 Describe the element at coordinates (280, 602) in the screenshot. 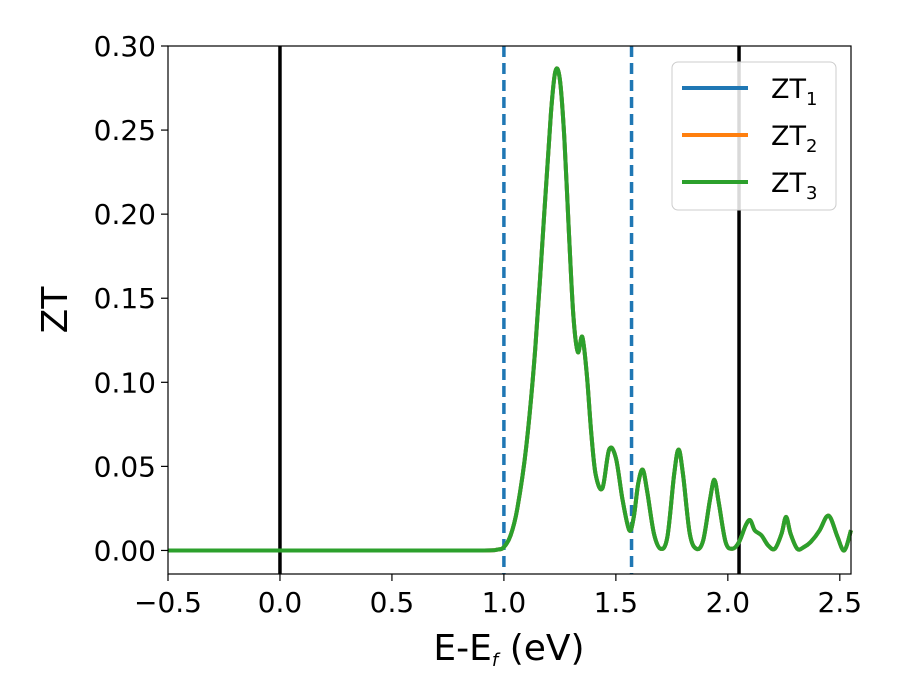

I see `x-tick-label: 0.0` at that location.